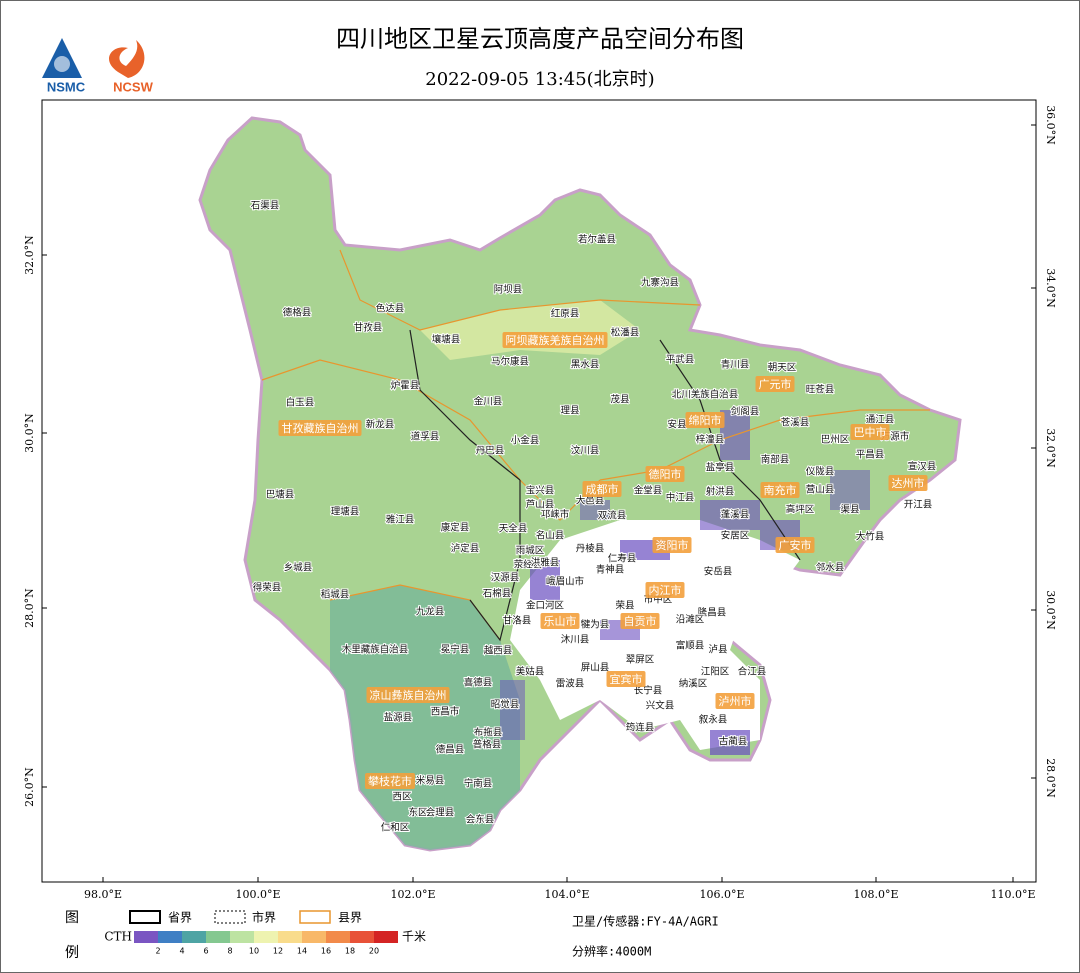 This screenshot has width=1080, height=973. I want to click on city-label: 南充市, so click(780, 490).